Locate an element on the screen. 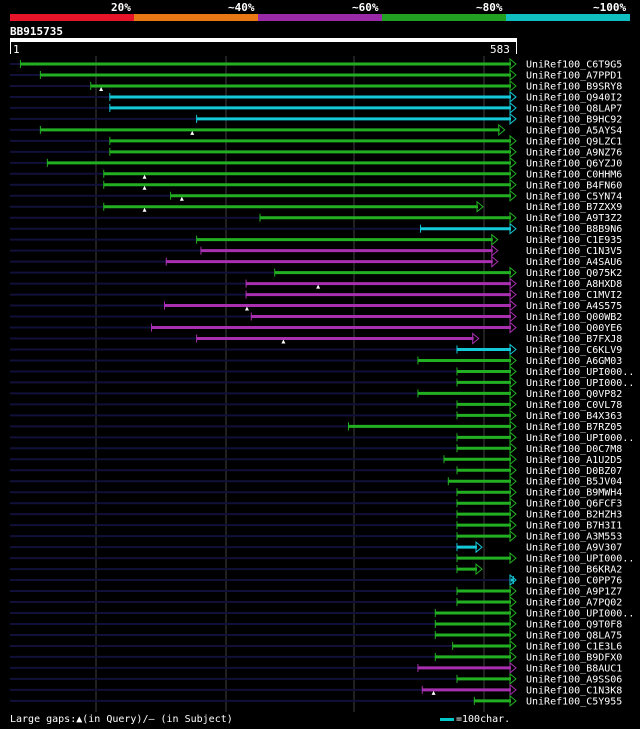  hit-row: UniRef100_B7ZXX9 is located at coordinates (316, 207).